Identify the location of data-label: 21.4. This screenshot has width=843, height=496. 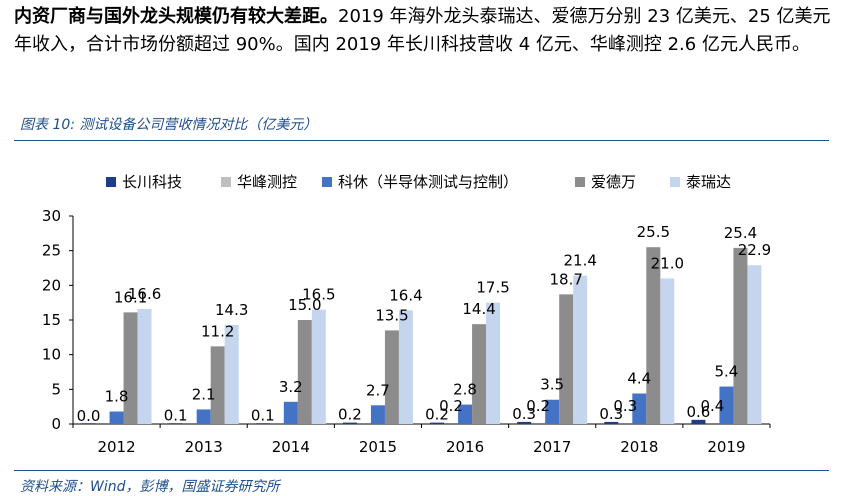
(579, 261).